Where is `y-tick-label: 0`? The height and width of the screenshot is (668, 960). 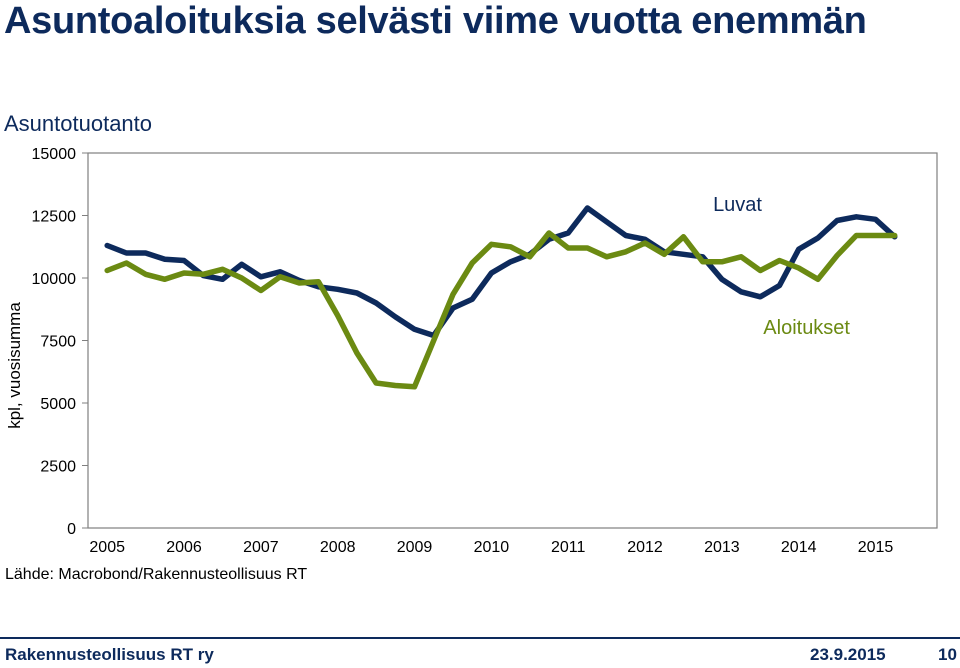 y-tick-label: 0 is located at coordinates (71, 529).